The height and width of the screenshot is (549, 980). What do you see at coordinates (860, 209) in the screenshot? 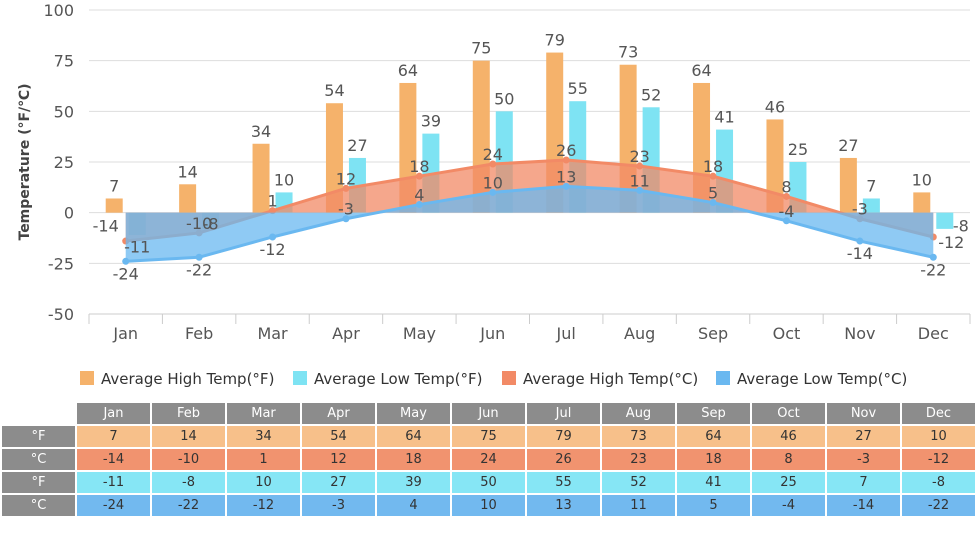
I see `data-label-high-c: -3` at bounding box center [860, 209].